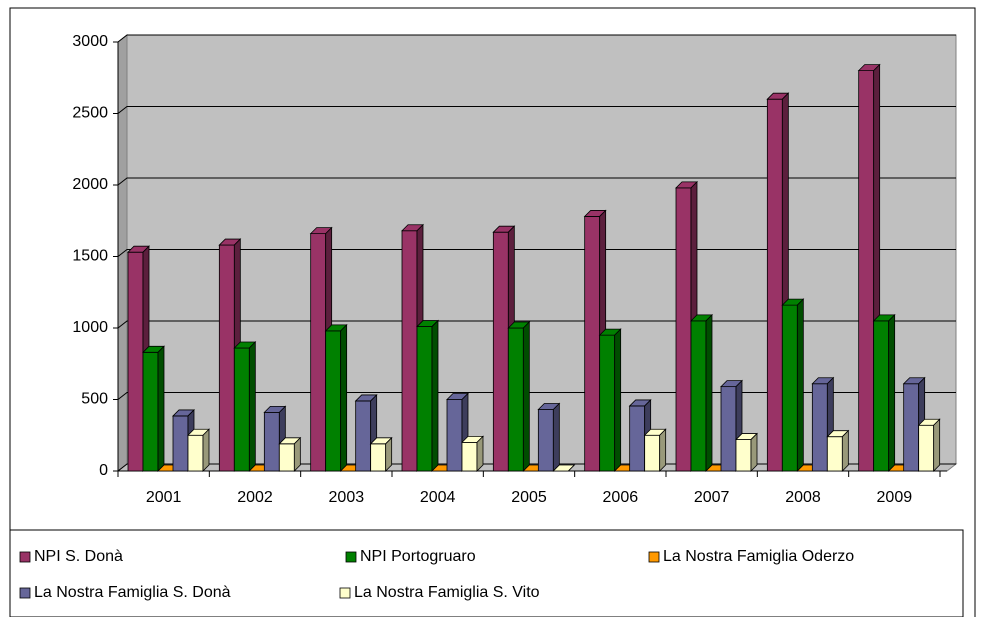  I want to click on y-tick-label: 3000, so click(90, 41).